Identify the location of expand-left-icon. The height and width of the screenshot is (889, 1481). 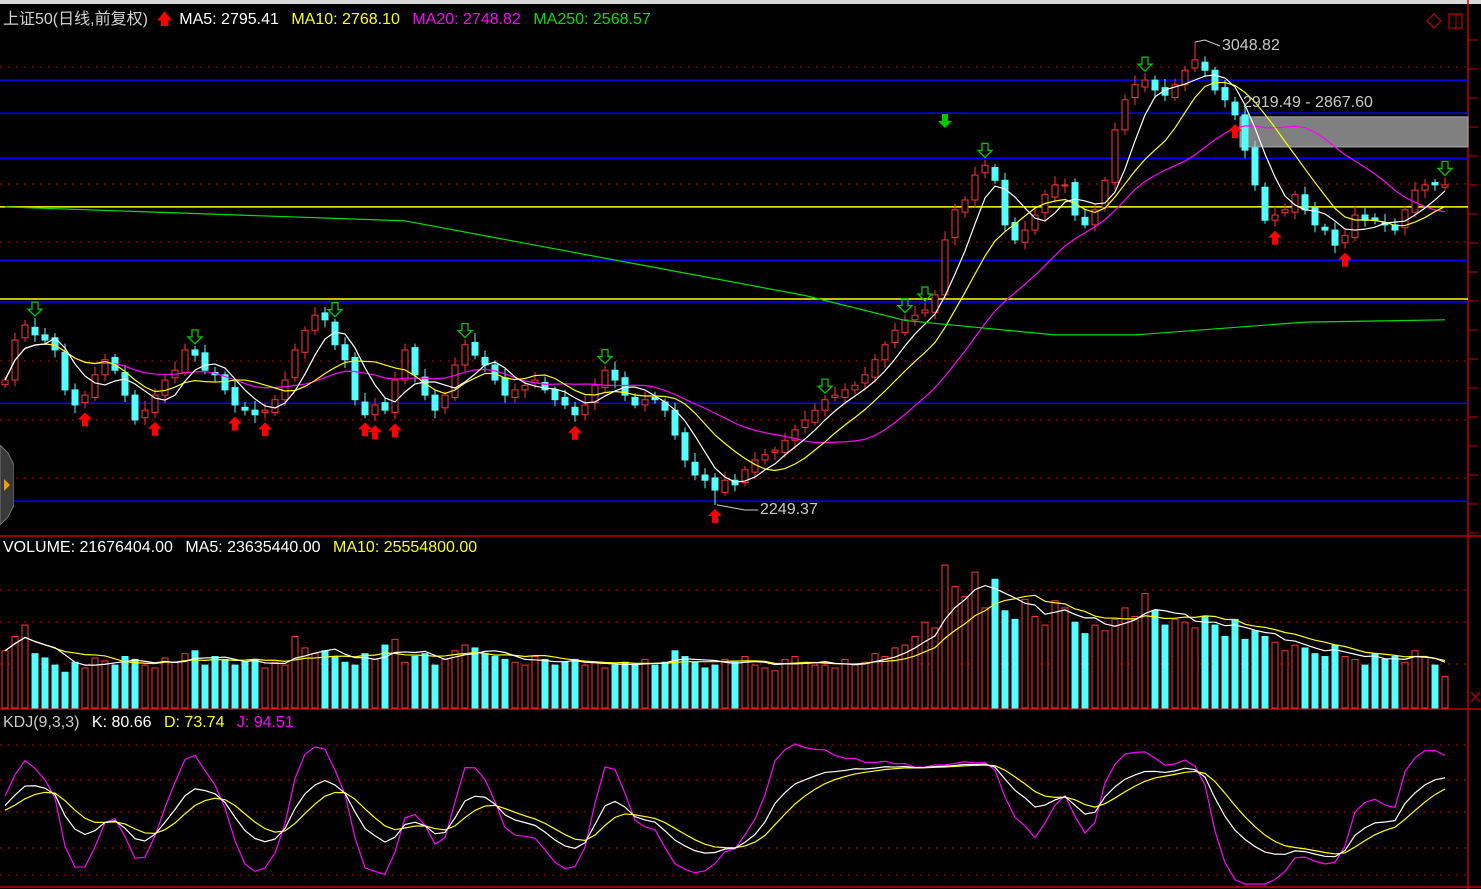
(7, 485).